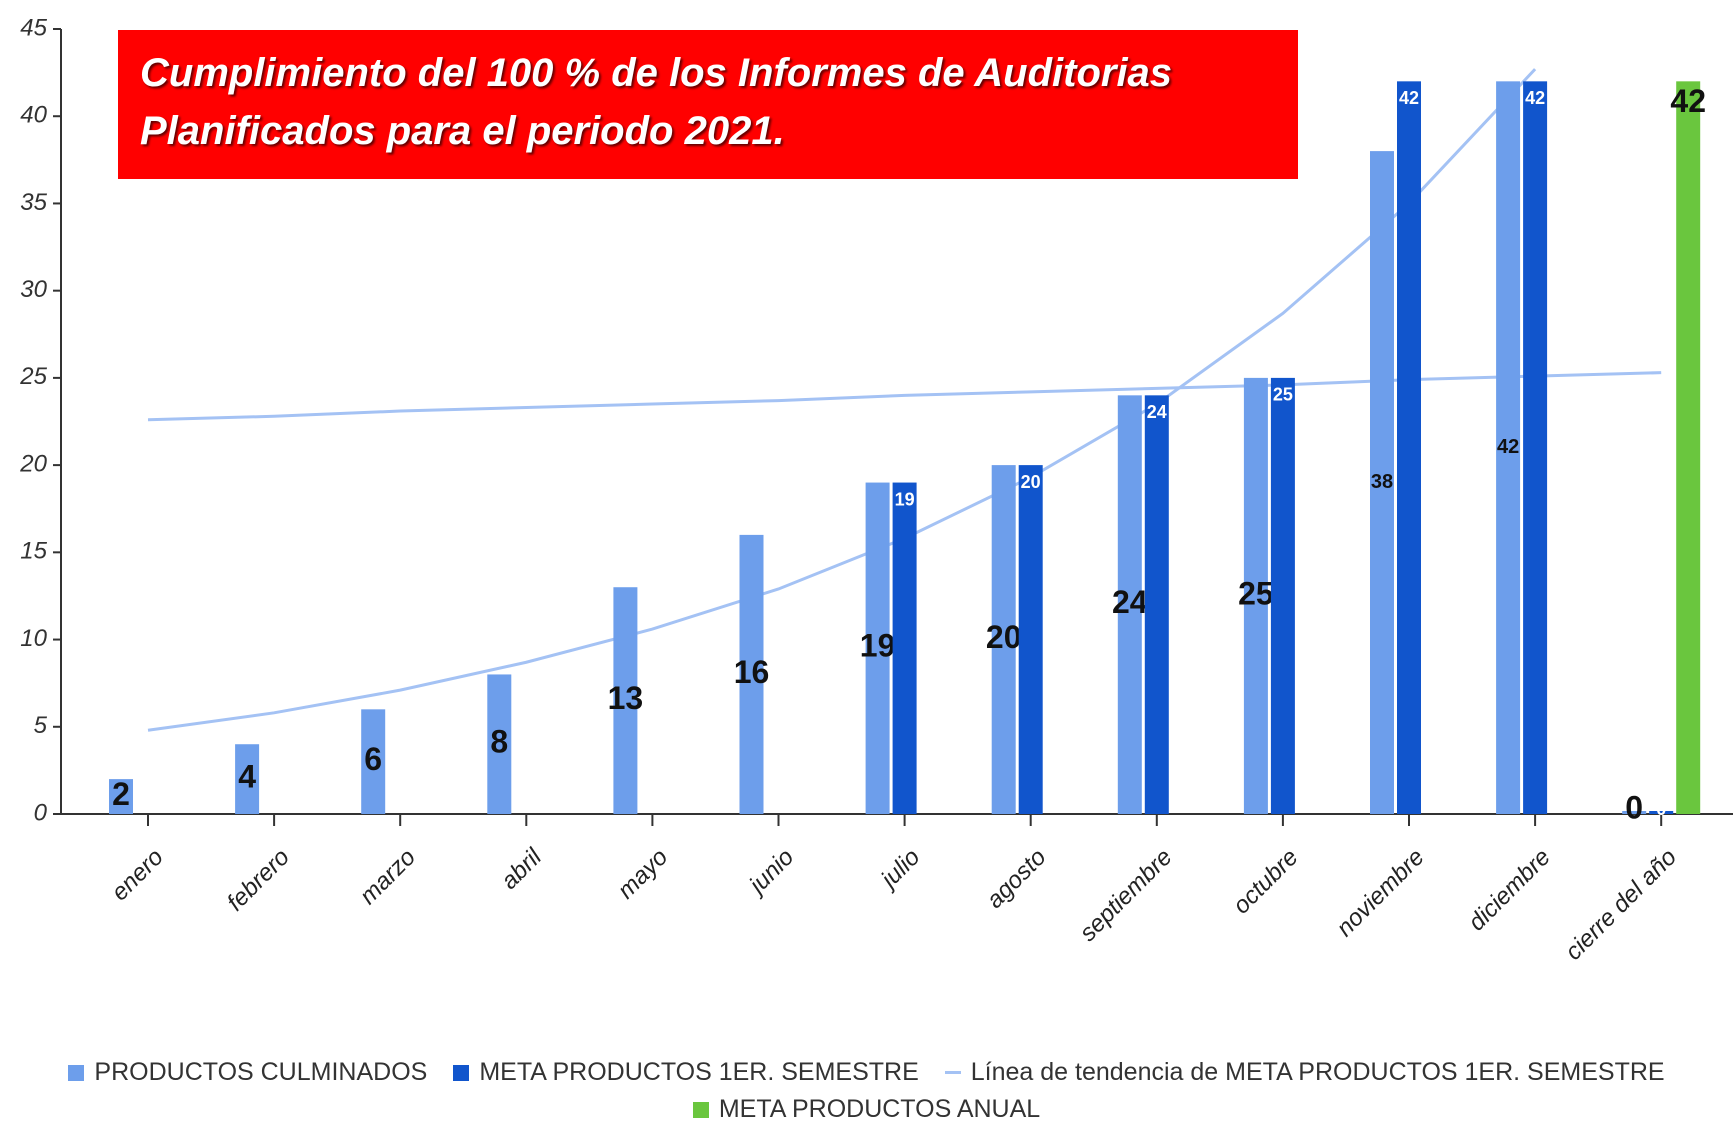 The width and height of the screenshot is (1733, 1136). Describe the element at coordinates (33, 115) in the screenshot. I see `y-tick-label: 40` at that location.